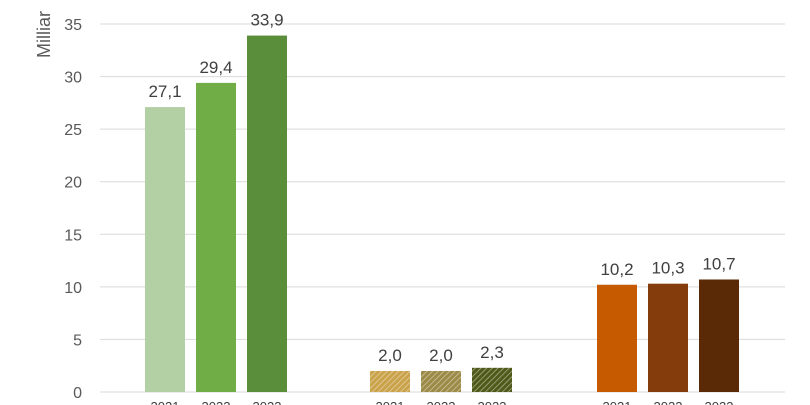 Image resolution: width=810 pixels, height=405 pixels. What do you see at coordinates (73, 209) in the screenshot?
I see `y-axis-tick-labels: 0 5 10 15 20 25 30 35` at bounding box center [73, 209].